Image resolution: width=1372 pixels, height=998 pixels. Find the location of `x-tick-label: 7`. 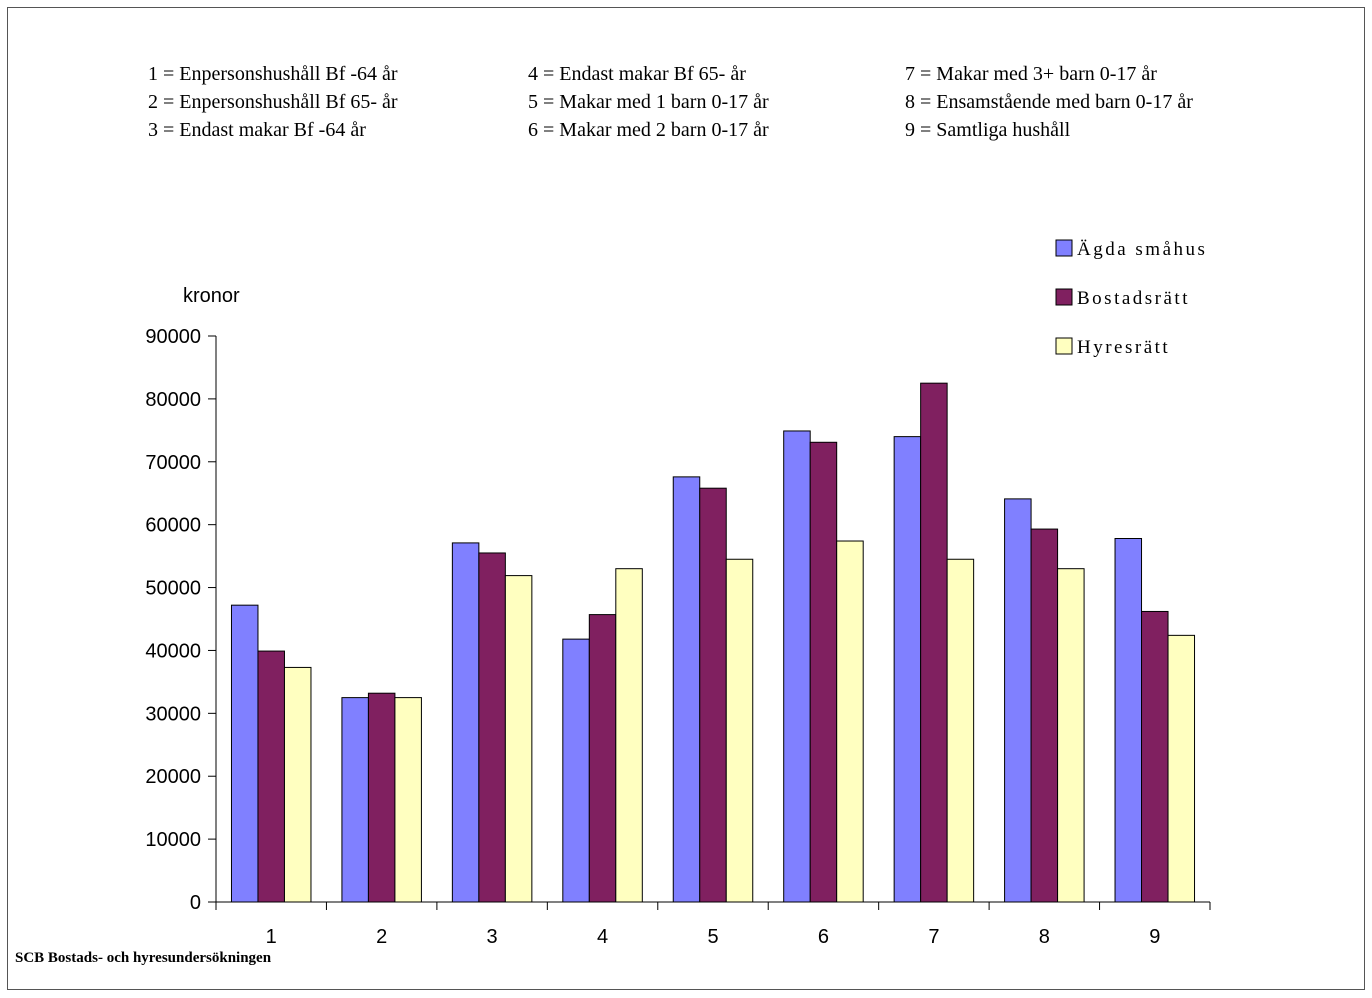

x-tick-label: 7 is located at coordinates (933, 937).